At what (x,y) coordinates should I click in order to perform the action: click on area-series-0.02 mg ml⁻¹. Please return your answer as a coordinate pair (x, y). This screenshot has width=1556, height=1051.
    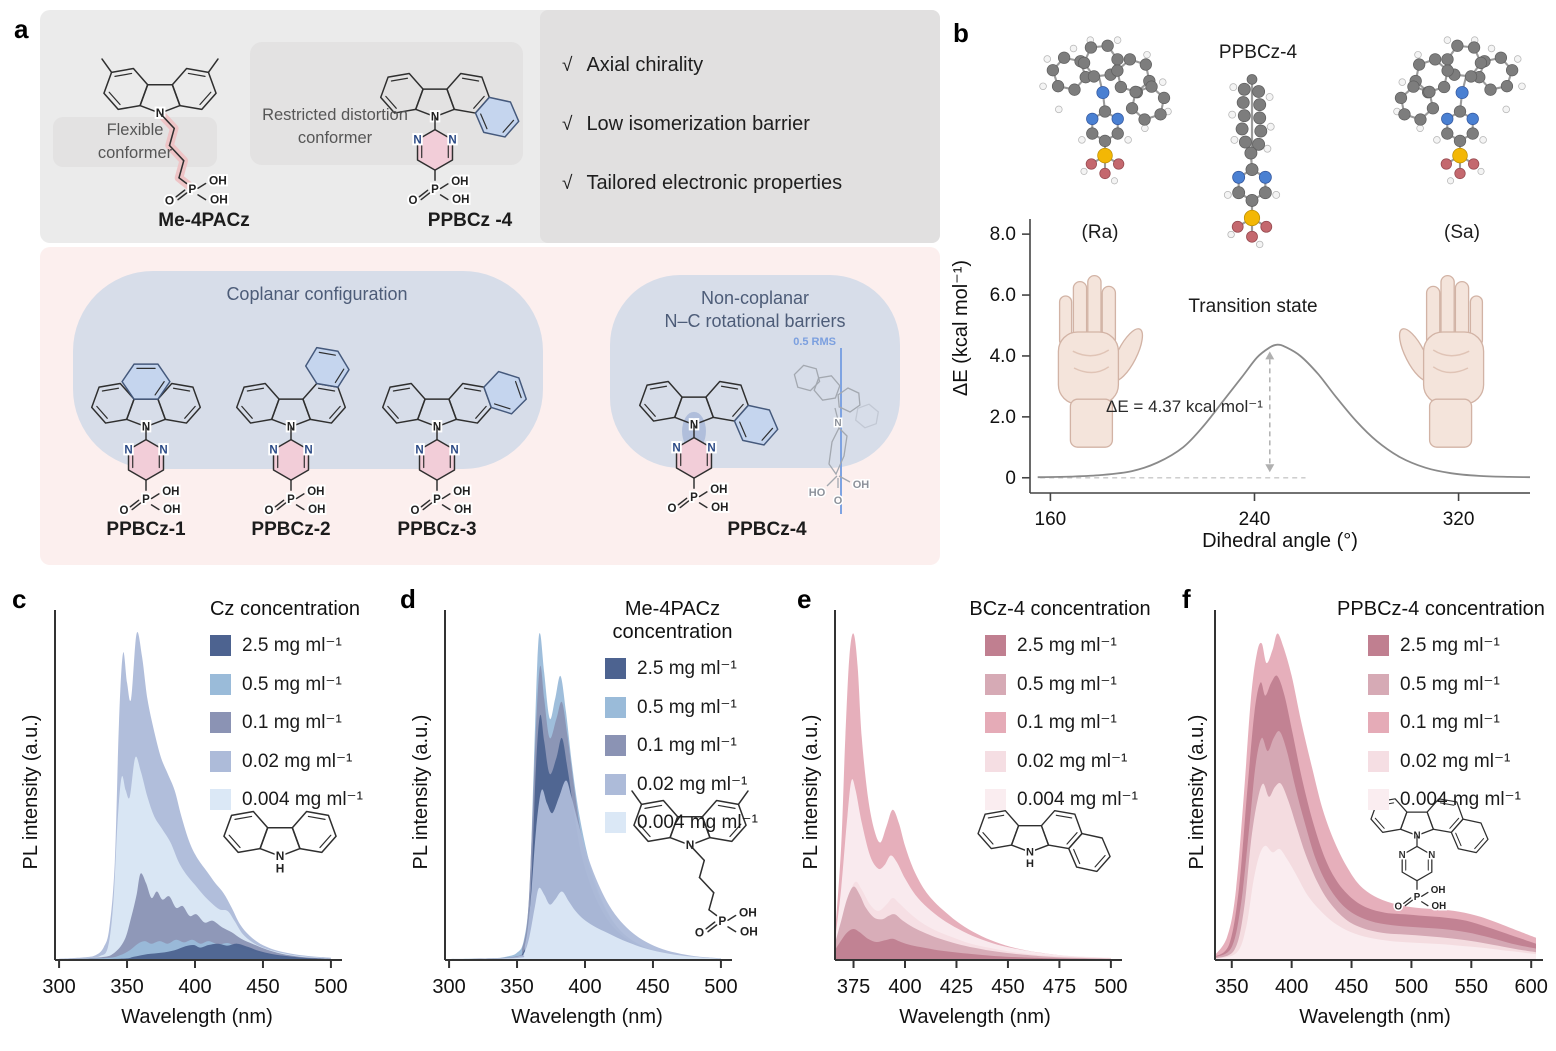
    Looking at the image, I should click on (973, 920).